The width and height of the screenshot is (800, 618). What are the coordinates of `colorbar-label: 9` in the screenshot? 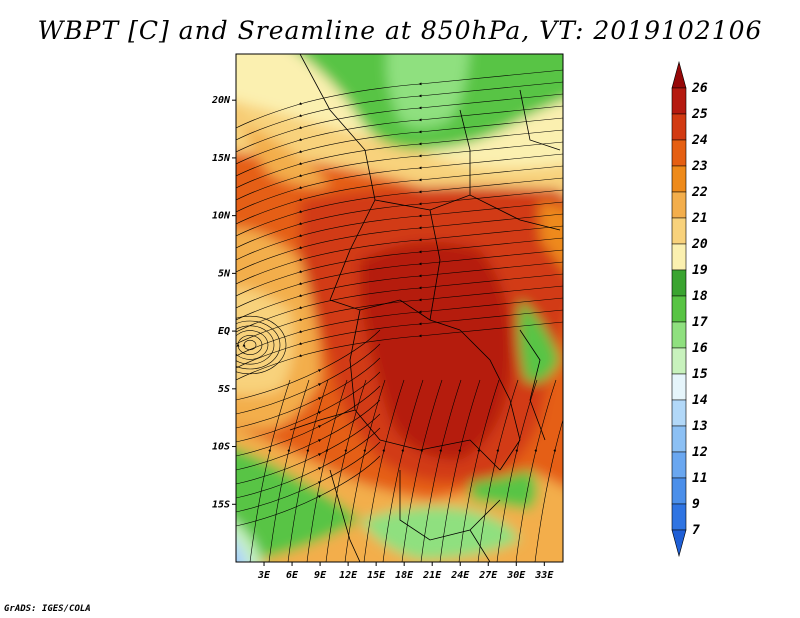 It's located at (696, 504).